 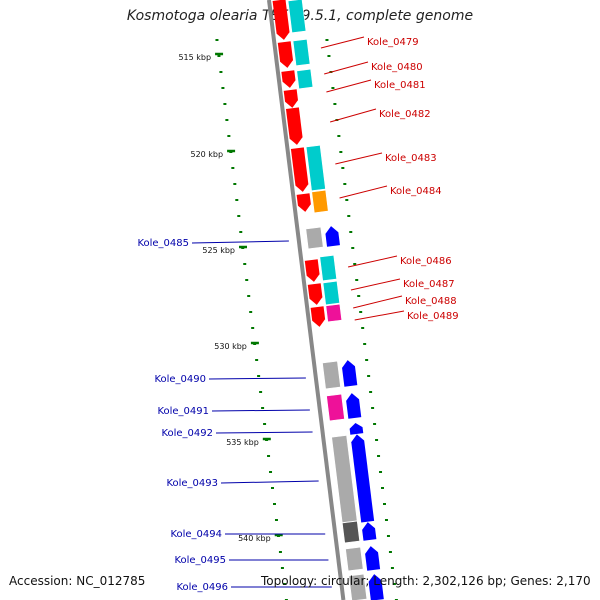 What do you see at coordinates (242, 442) in the screenshot?
I see `kbp-tick-label: 535 kbp` at bounding box center [242, 442].